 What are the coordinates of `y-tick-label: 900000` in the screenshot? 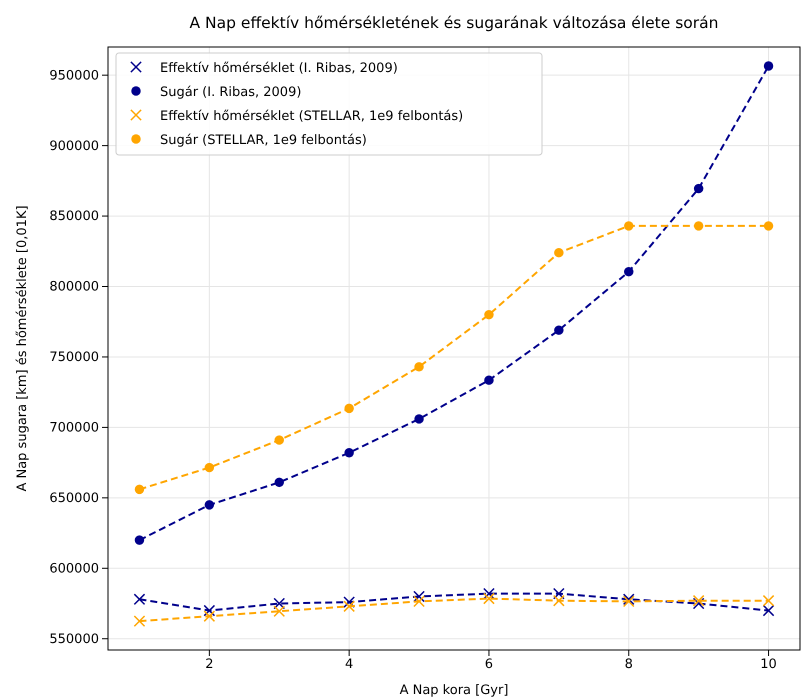 It's located at (74, 146).